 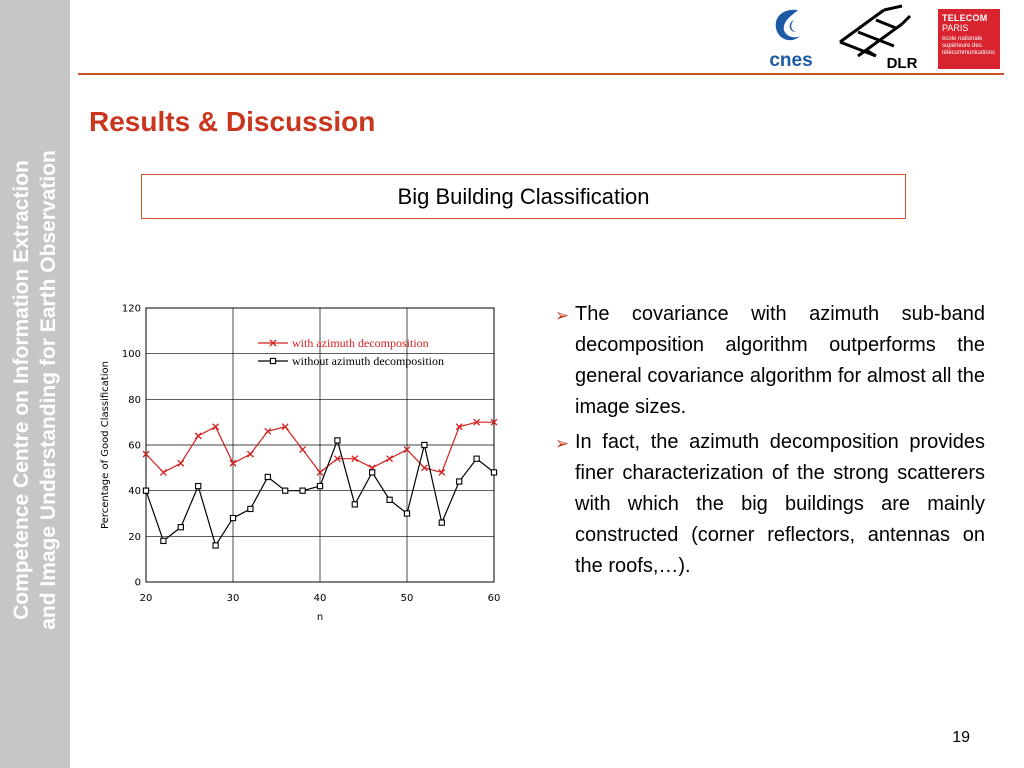 I want to click on slide-title: Results & Discussion, so click(x=232, y=121).